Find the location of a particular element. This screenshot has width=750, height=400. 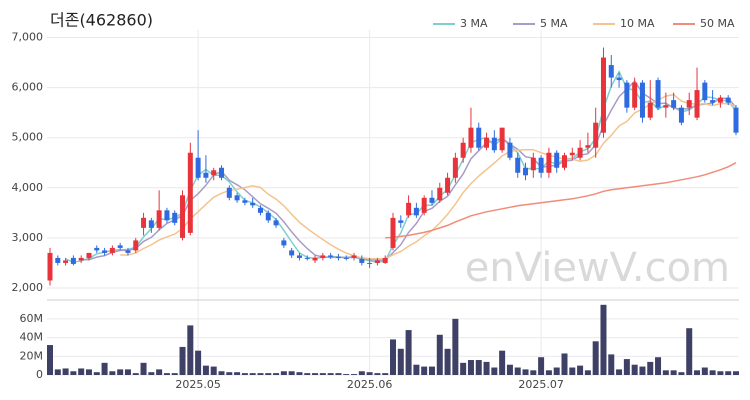

ma-line is located at coordinates (561, 200).